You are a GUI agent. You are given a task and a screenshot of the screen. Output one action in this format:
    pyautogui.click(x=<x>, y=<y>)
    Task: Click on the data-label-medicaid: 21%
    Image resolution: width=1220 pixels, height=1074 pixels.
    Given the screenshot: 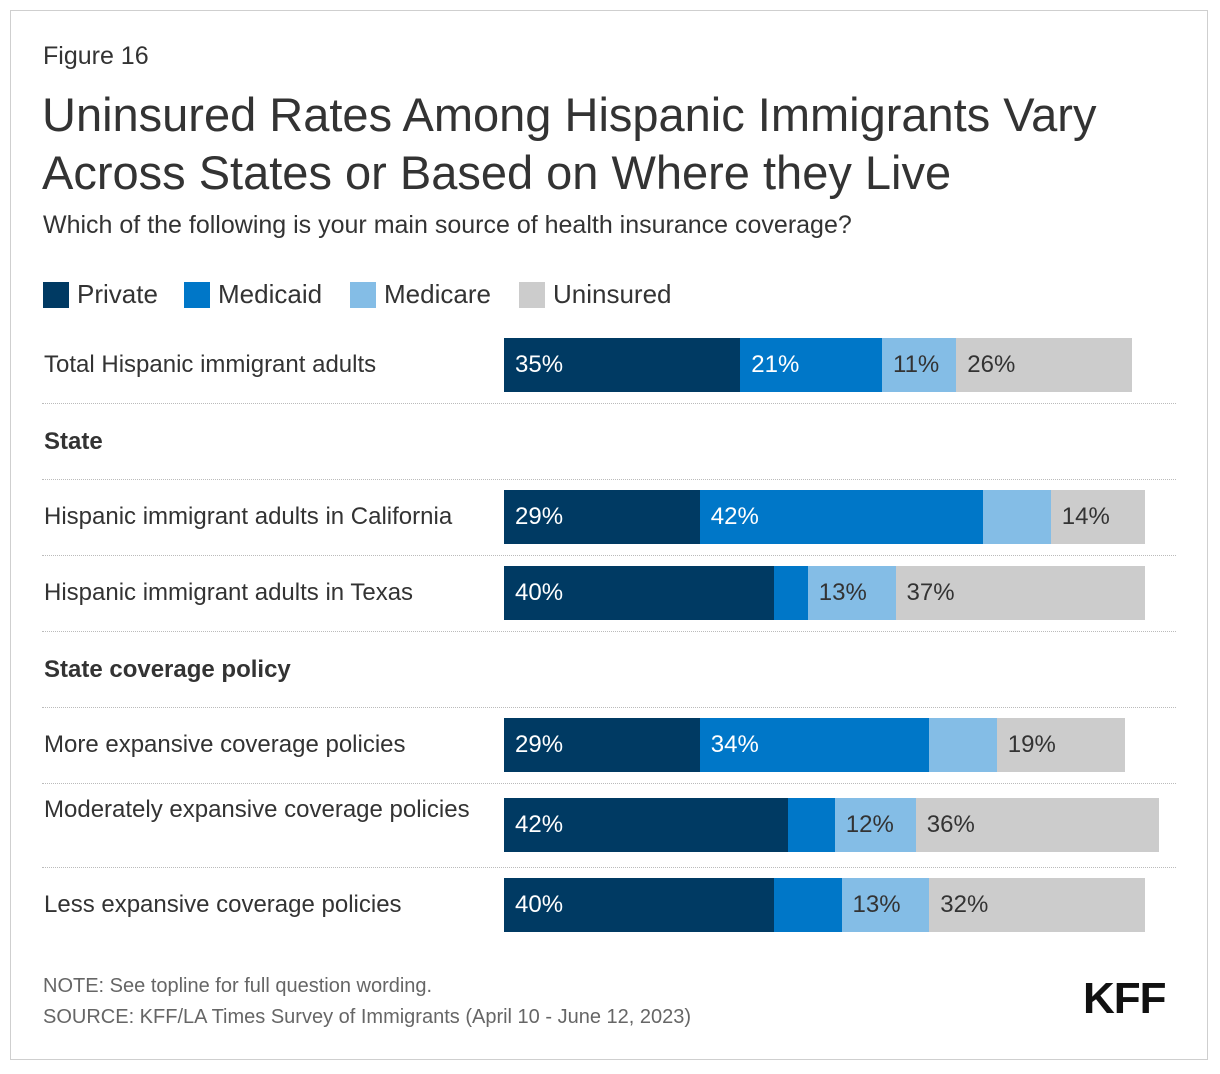 What is the action you would take?
    pyautogui.click(x=775, y=364)
    